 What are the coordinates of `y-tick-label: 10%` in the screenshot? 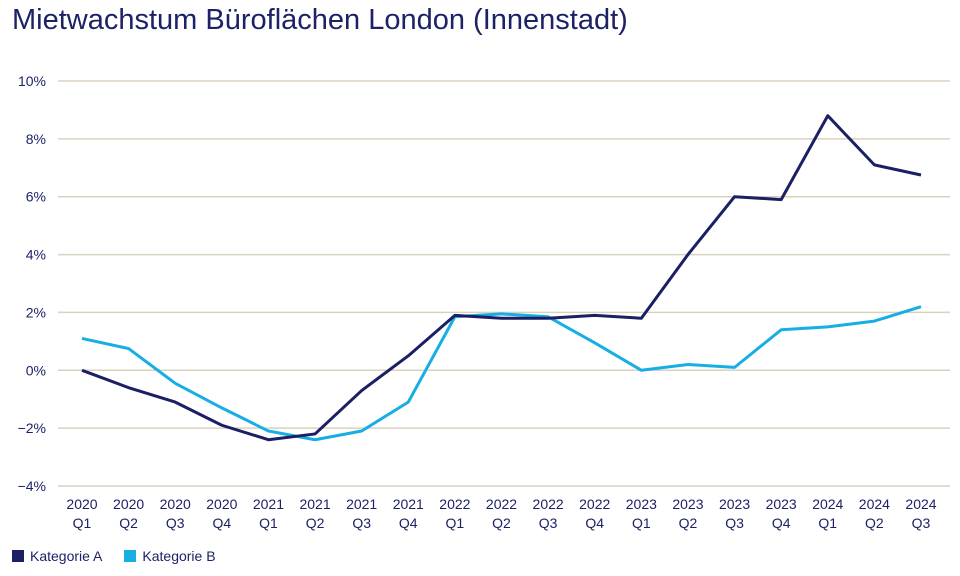 It's located at (32, 81).